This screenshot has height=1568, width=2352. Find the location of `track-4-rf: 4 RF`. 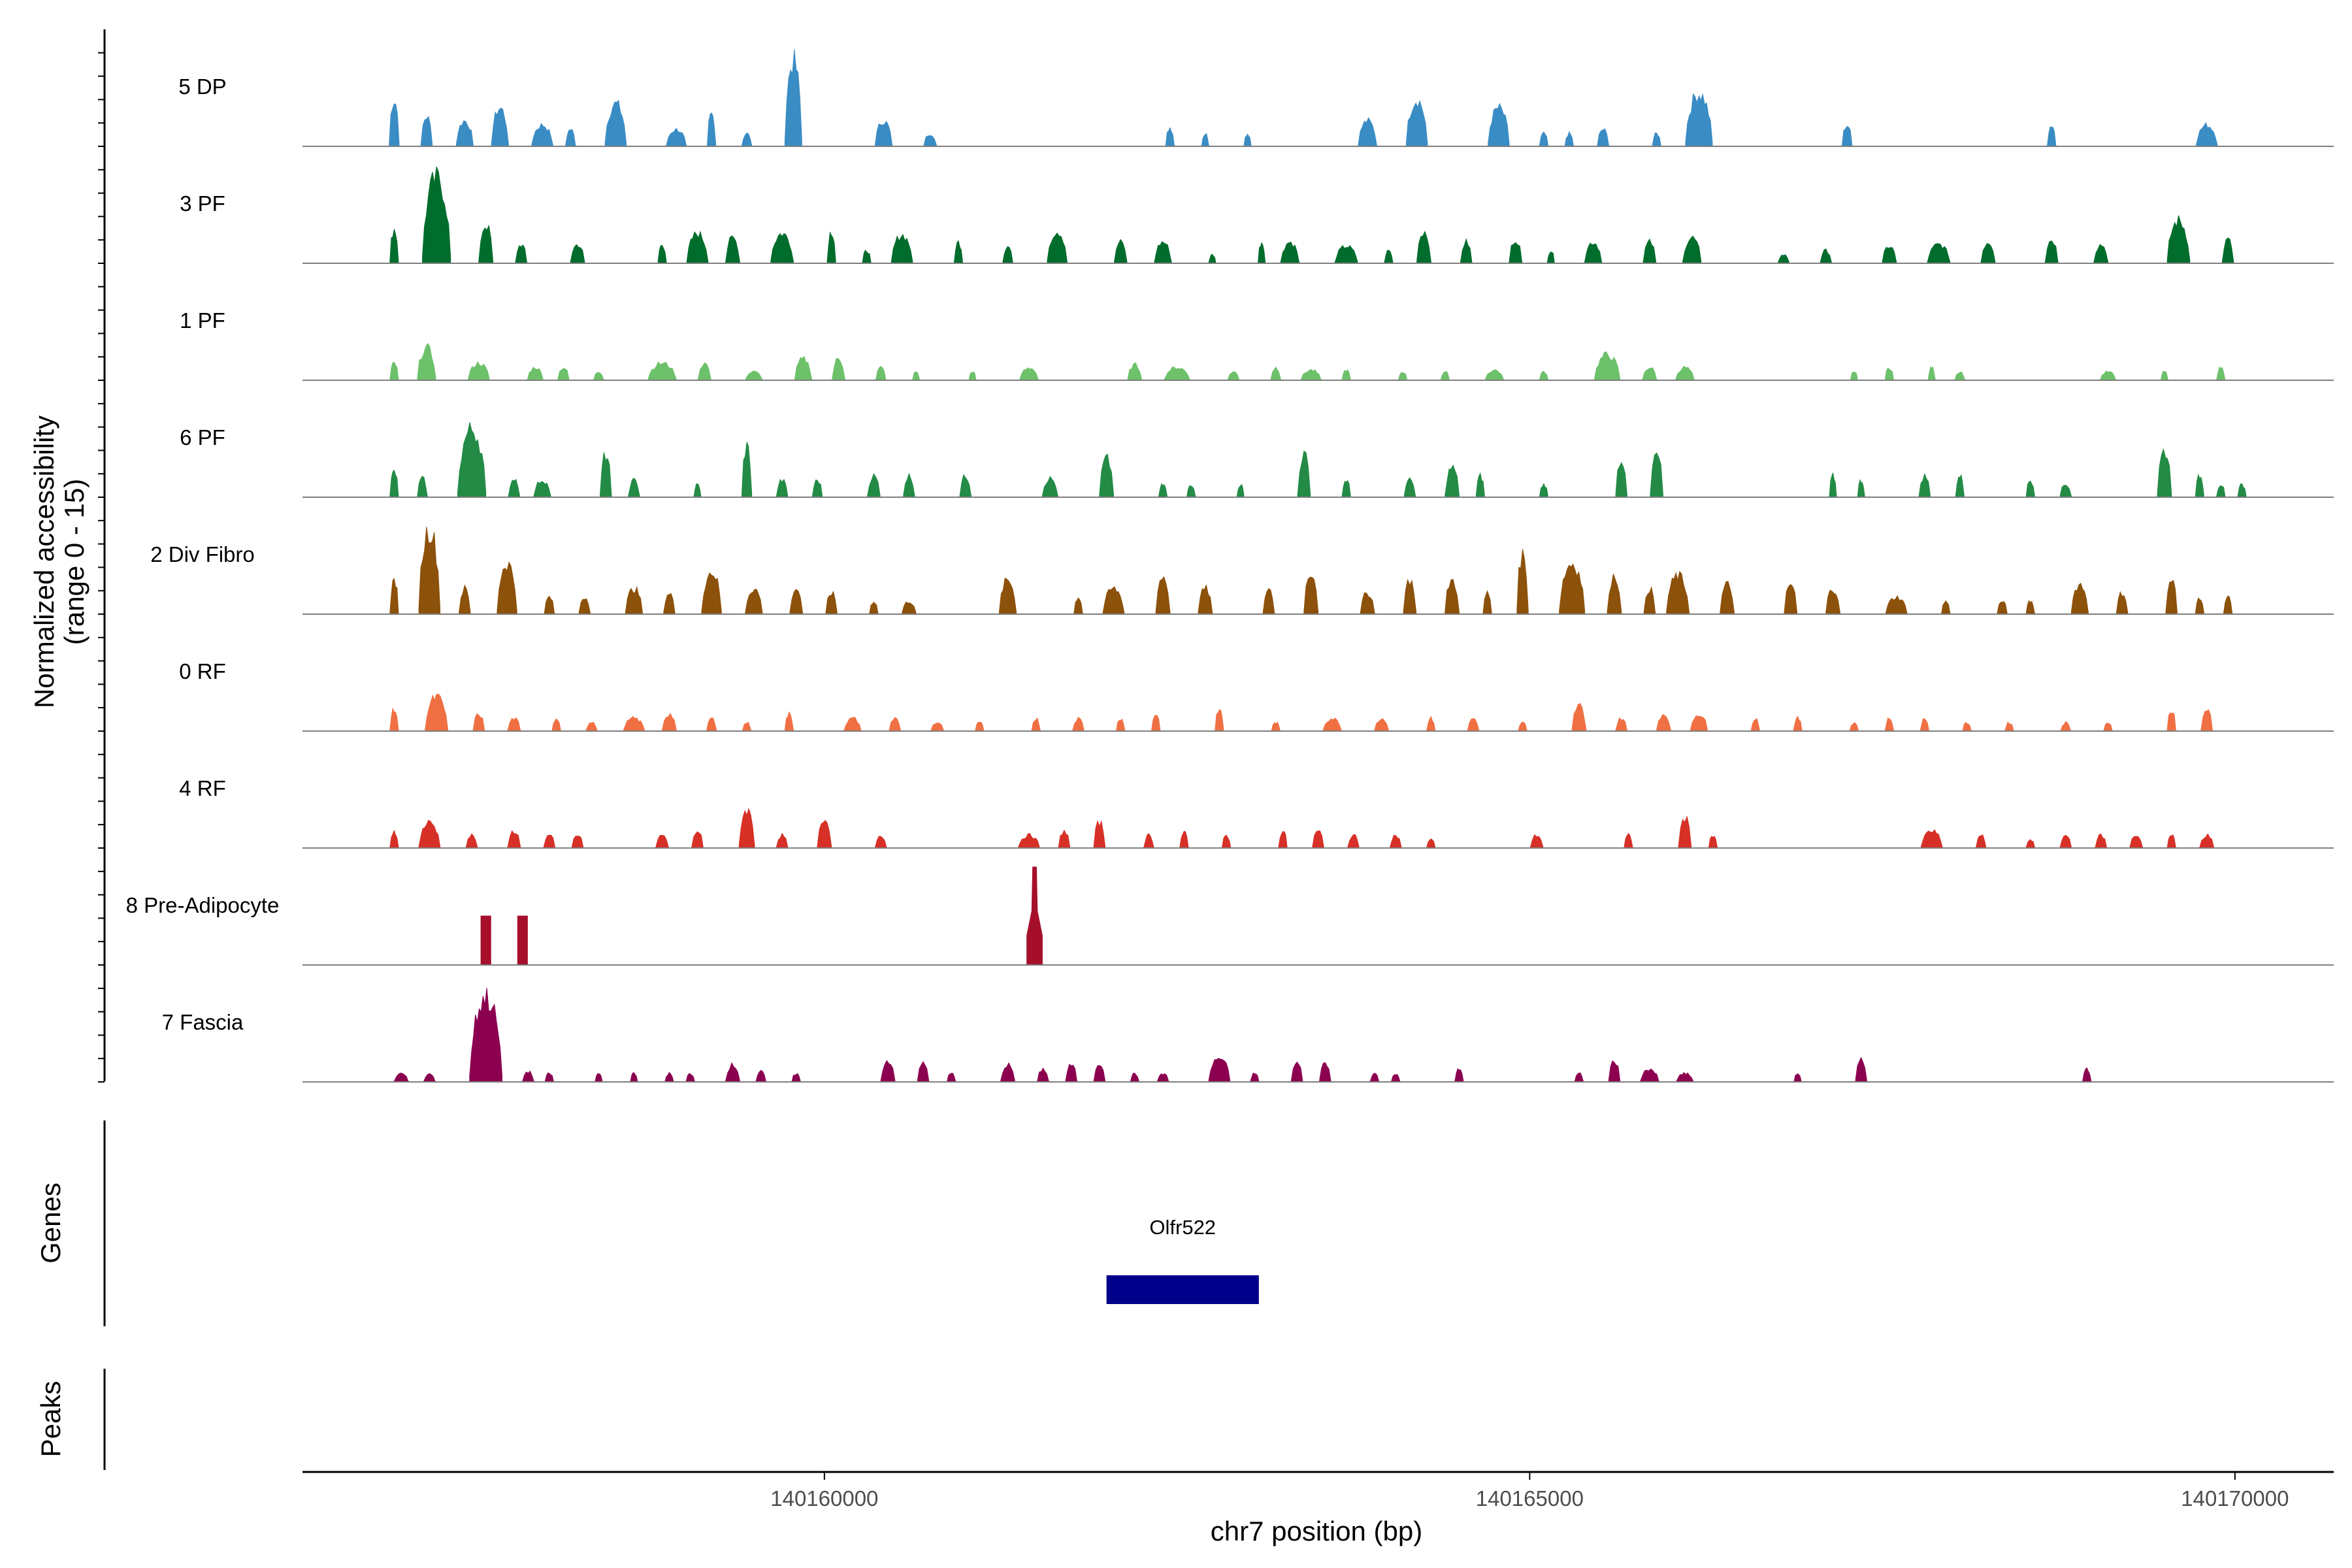

track-4-rf: 4 RF is located at coordinates (1256, 812).